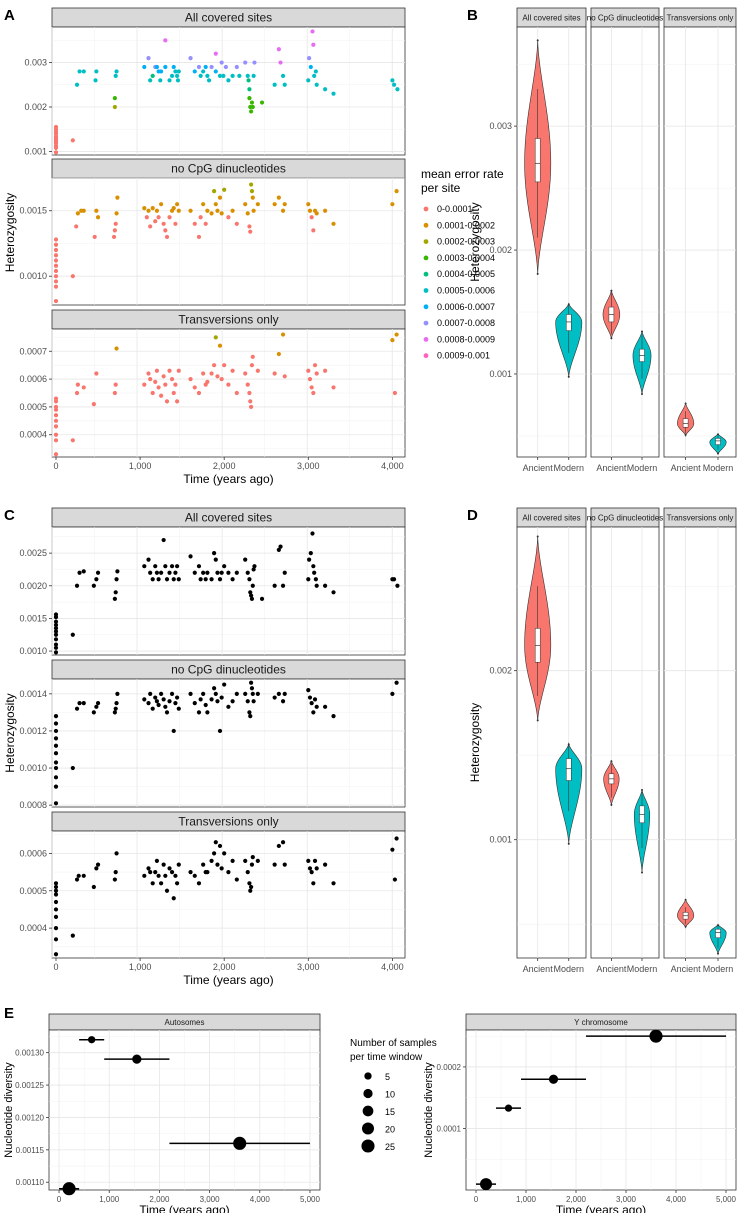 The width and height of the screenshot is (746, 1213). What do you see at coordinates (625, 518) in the screenshot?
I see `panel-d-facet-1-strip-label: no CpG dinucleotides` at bounding box center [625, 518].